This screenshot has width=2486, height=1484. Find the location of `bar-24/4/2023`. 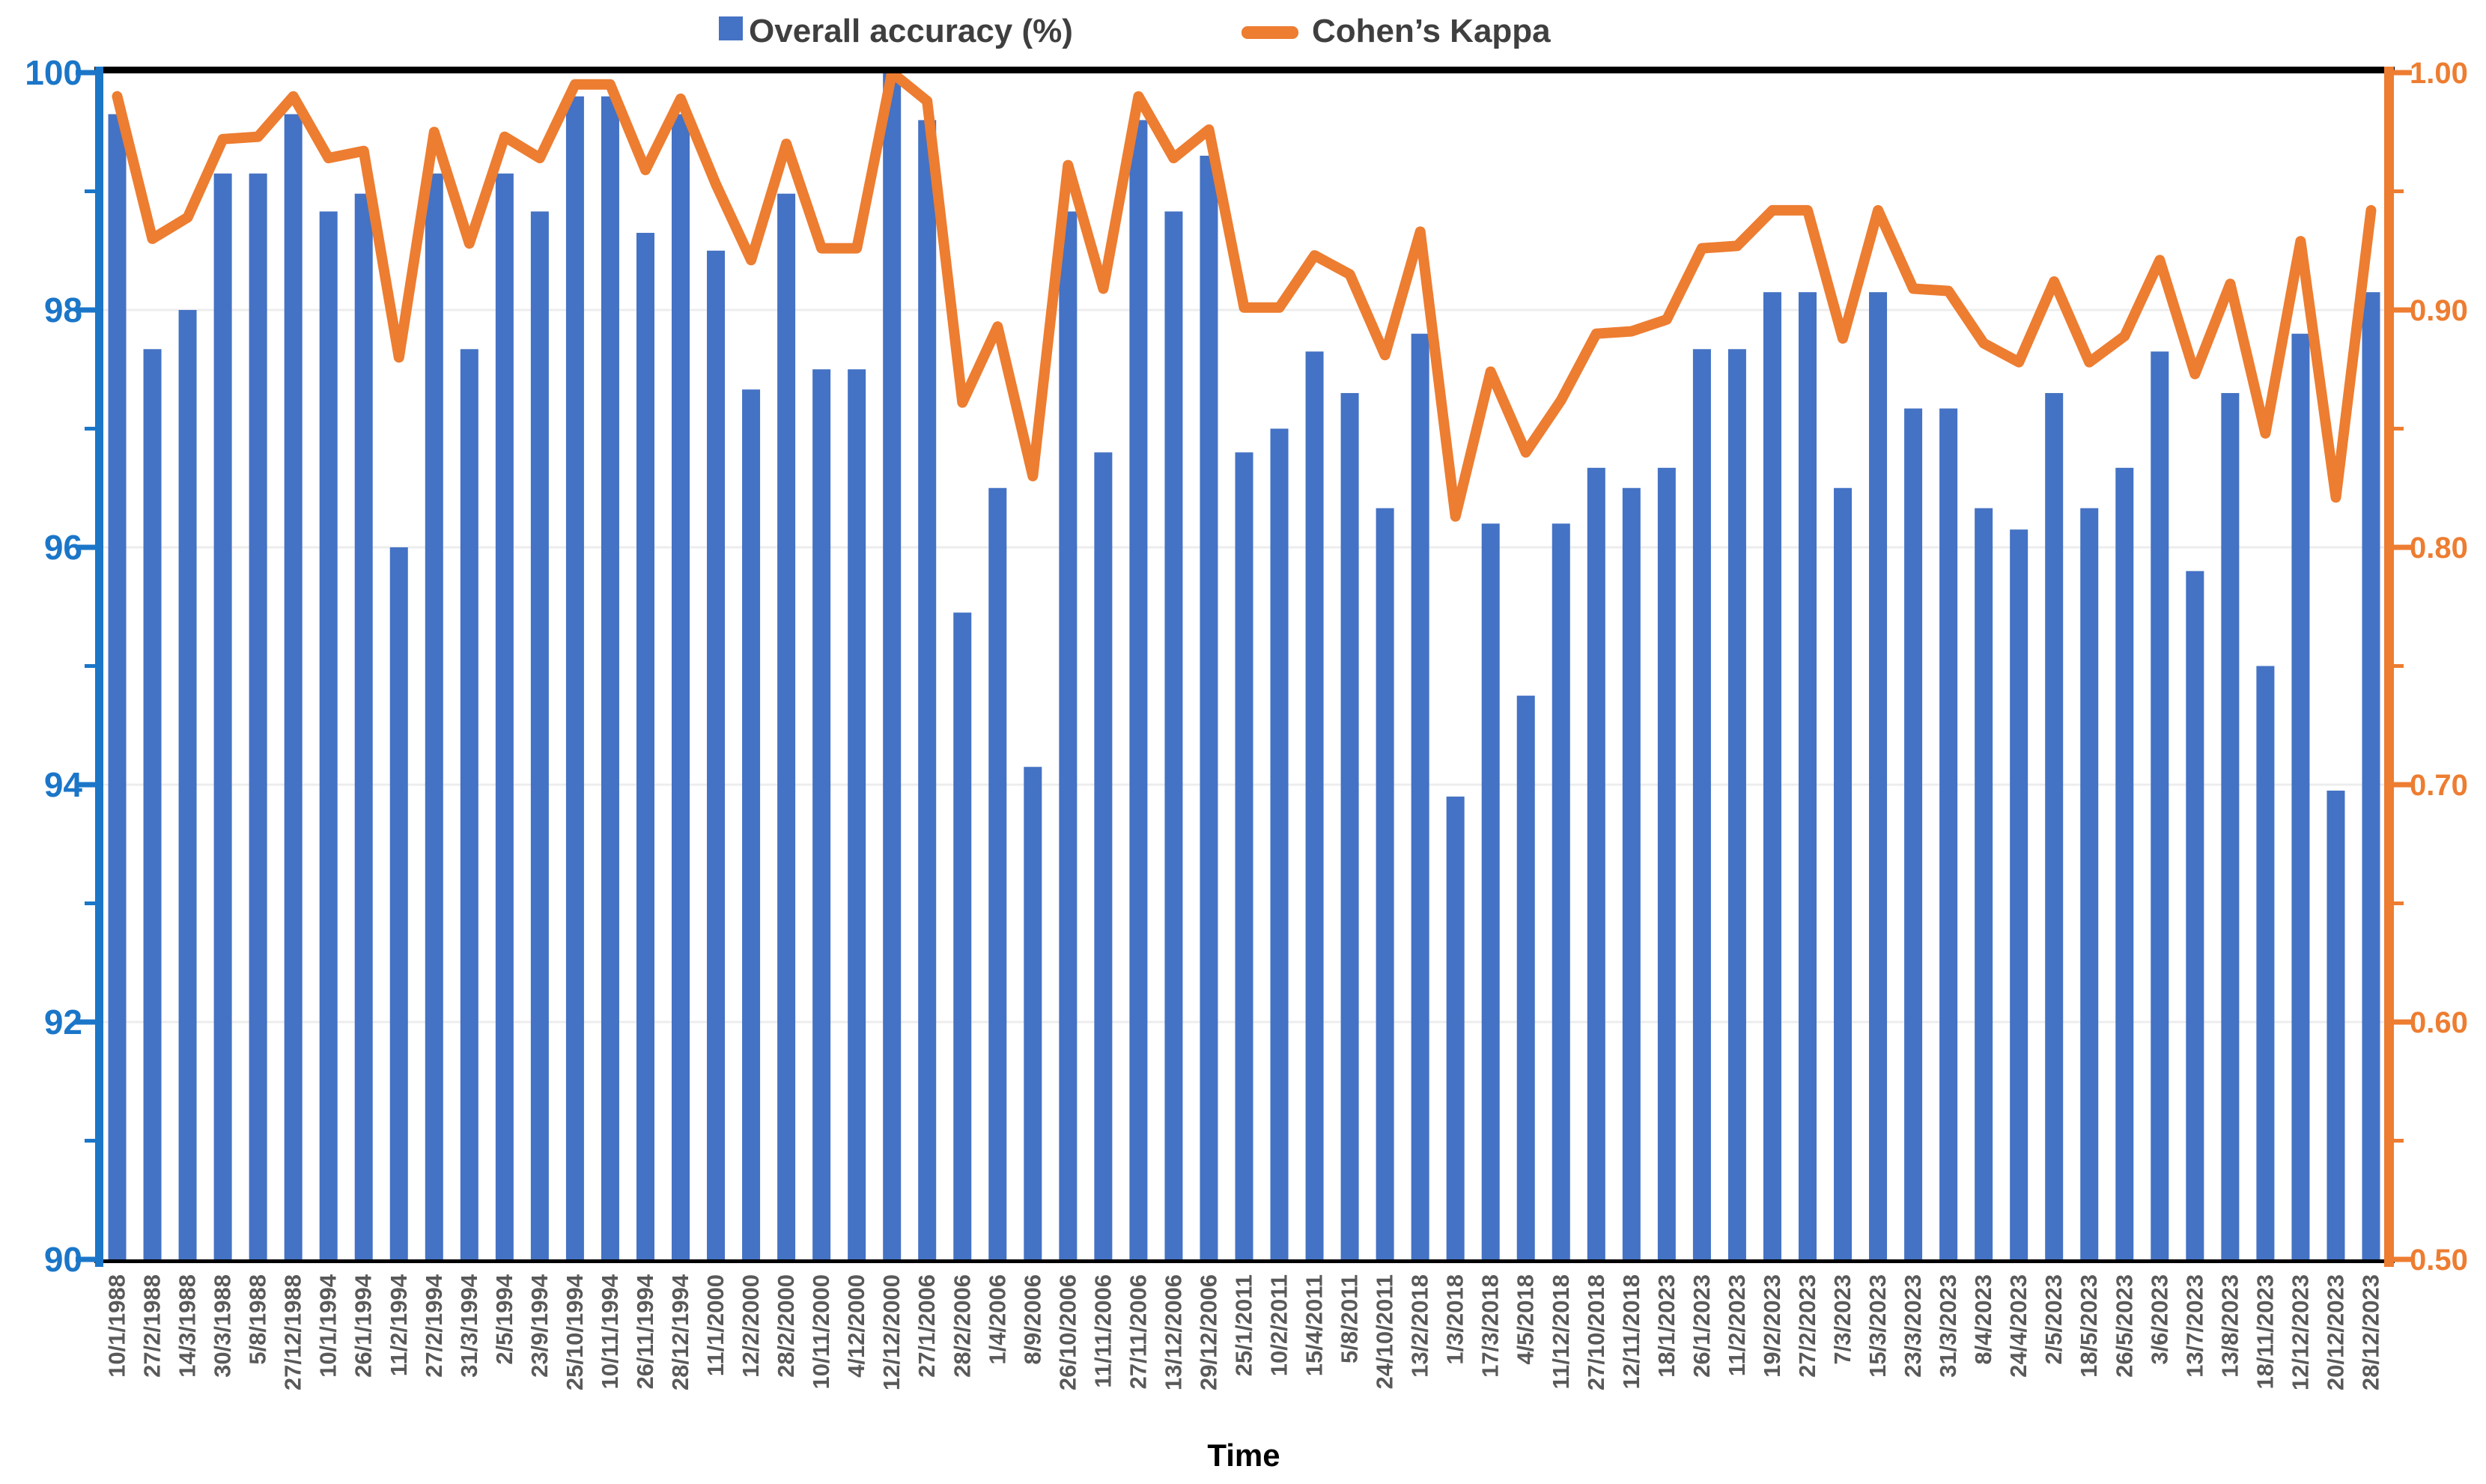

bar-24/4/2023 is located at coordinates (2019, 894).